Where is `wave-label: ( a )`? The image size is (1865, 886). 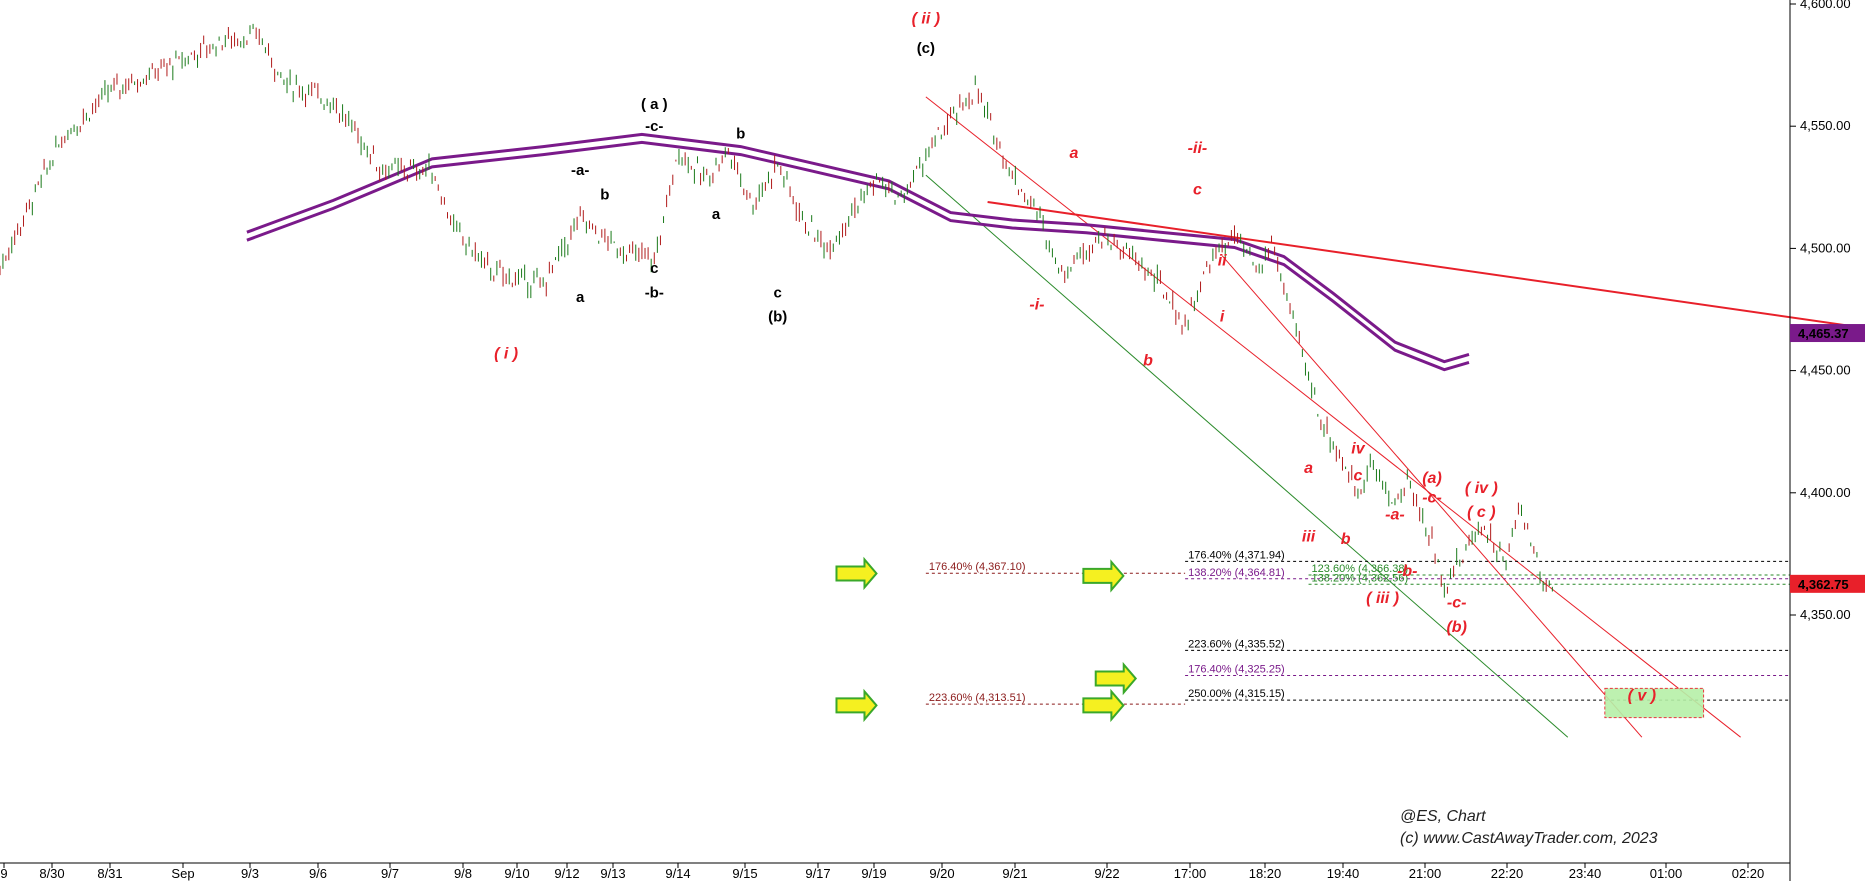 wave-label: ( a ) is located at coordinates (654, 104).